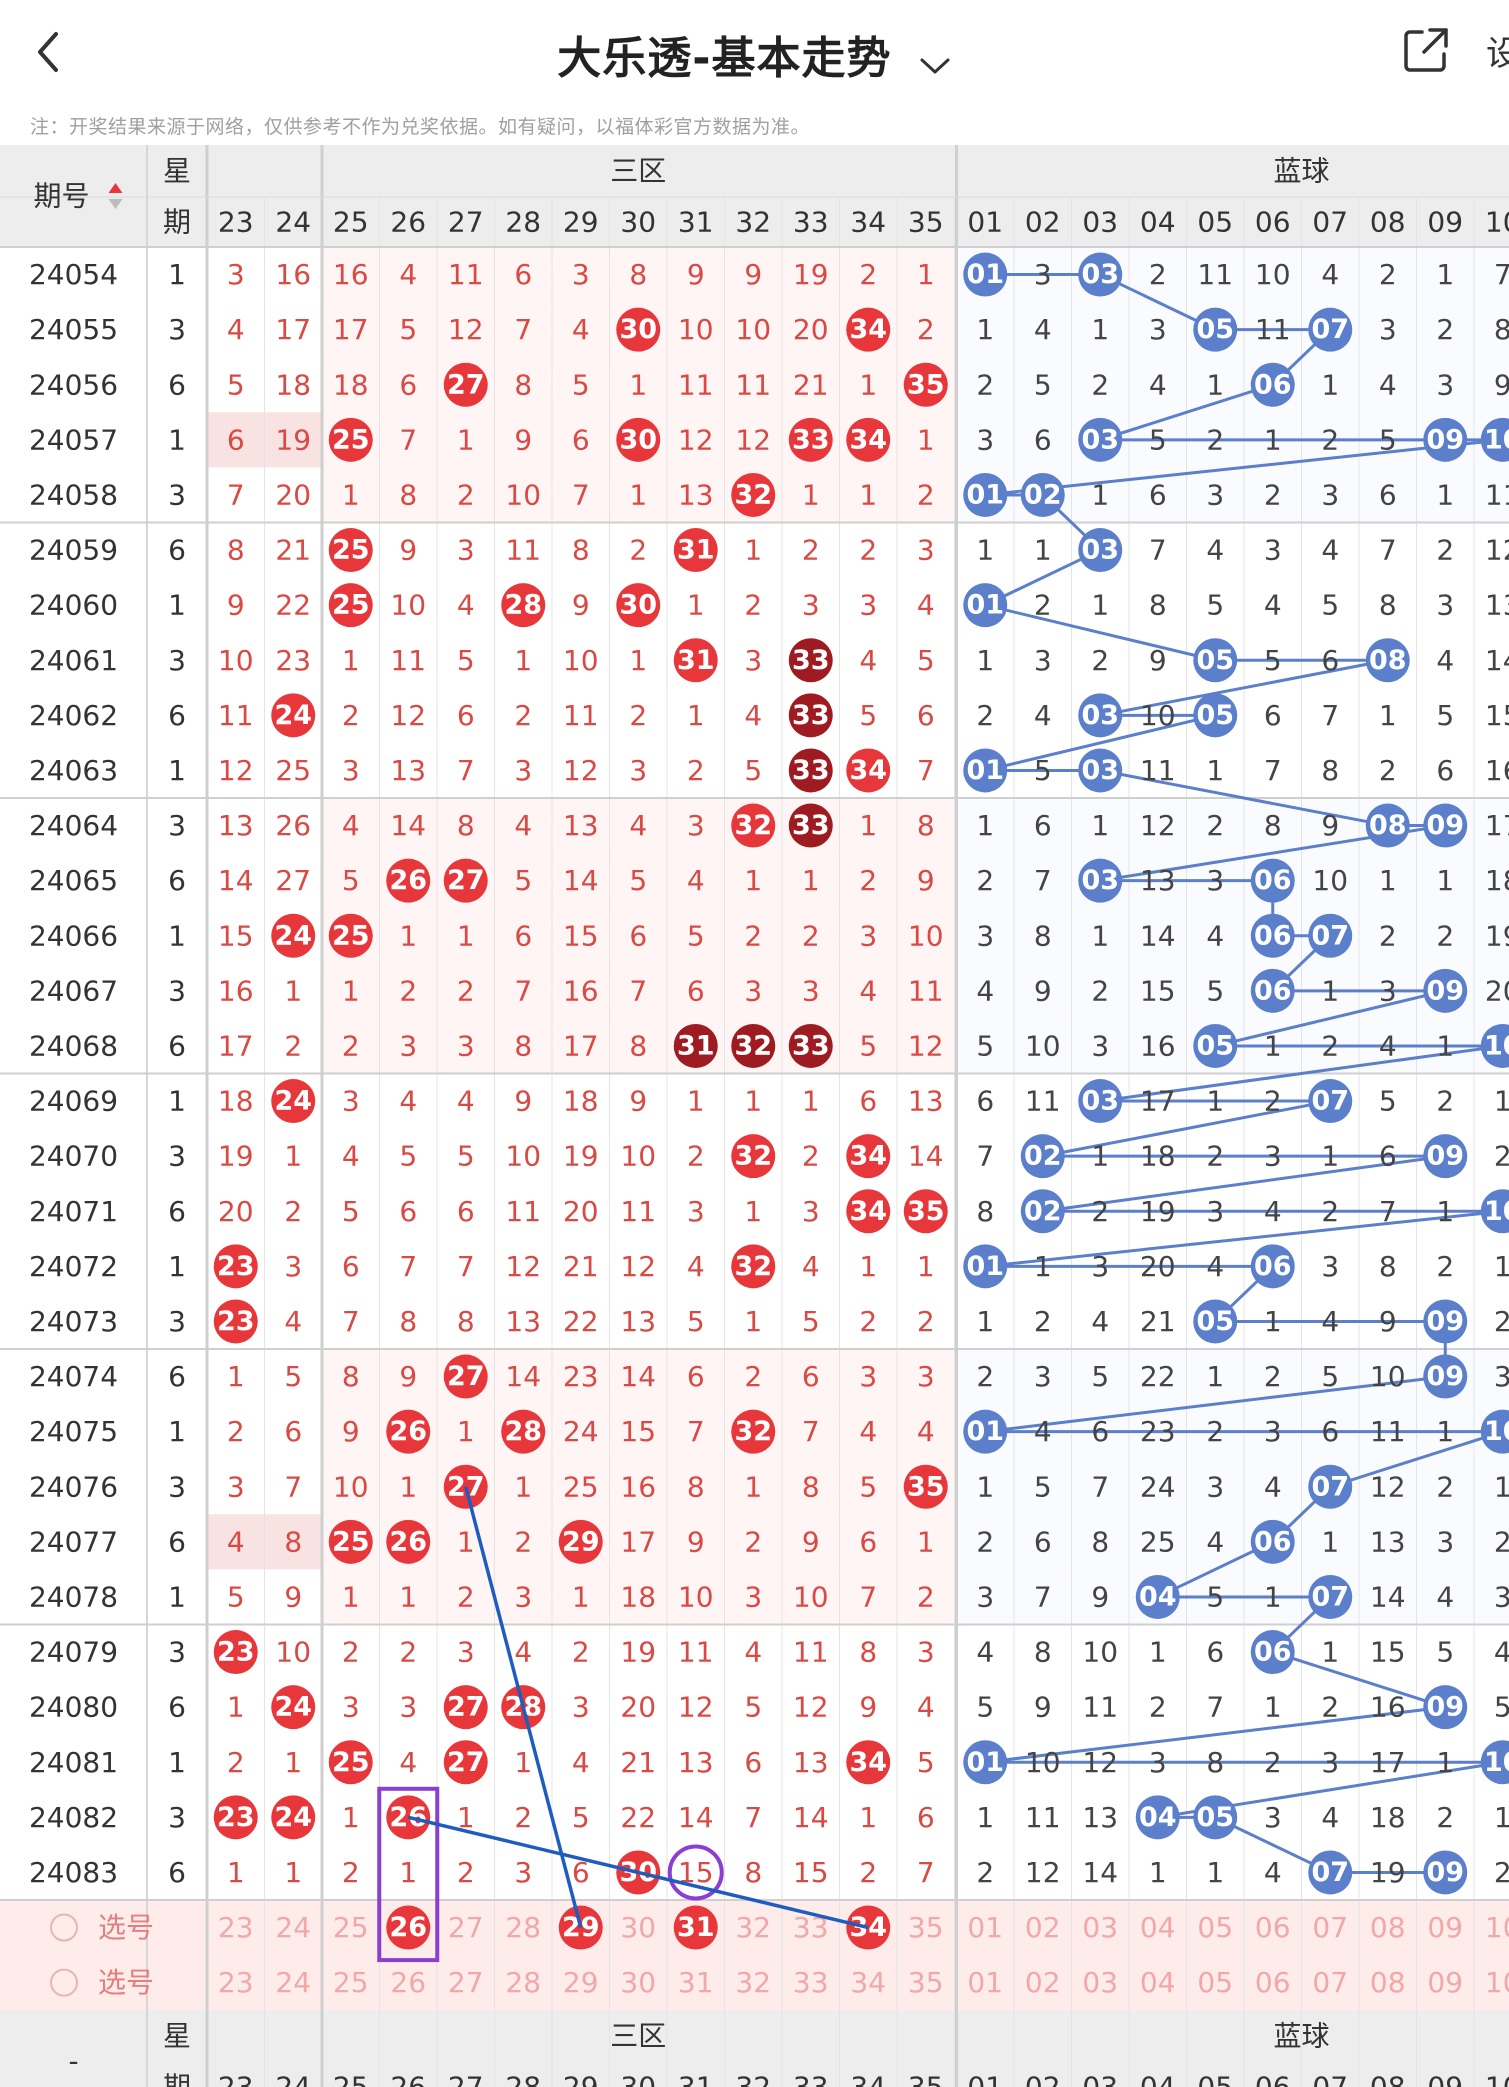 Image resolution: width=1509 pixels, height=2087 pixels. I want to click on page-title: 大乐透-基本走势, so click(754, 53).